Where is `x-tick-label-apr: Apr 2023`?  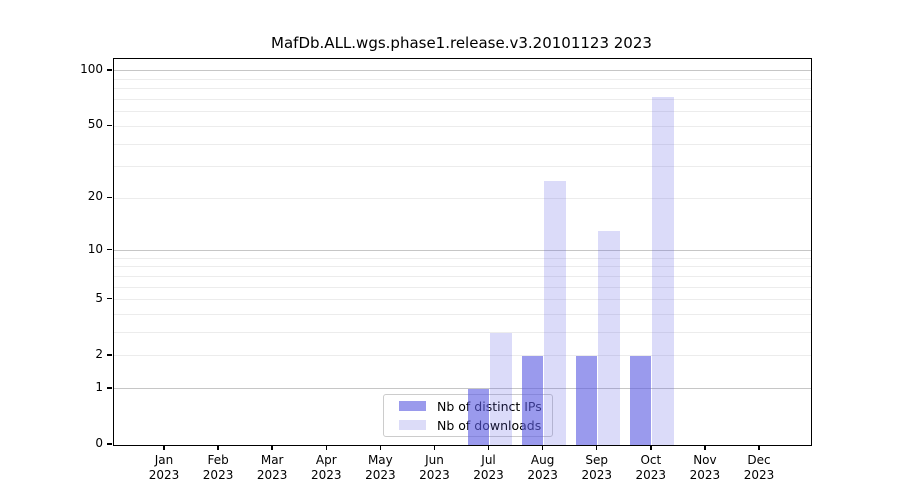
x-tick-label-apr: Apr 2023 is located at coordinates (326, 467).